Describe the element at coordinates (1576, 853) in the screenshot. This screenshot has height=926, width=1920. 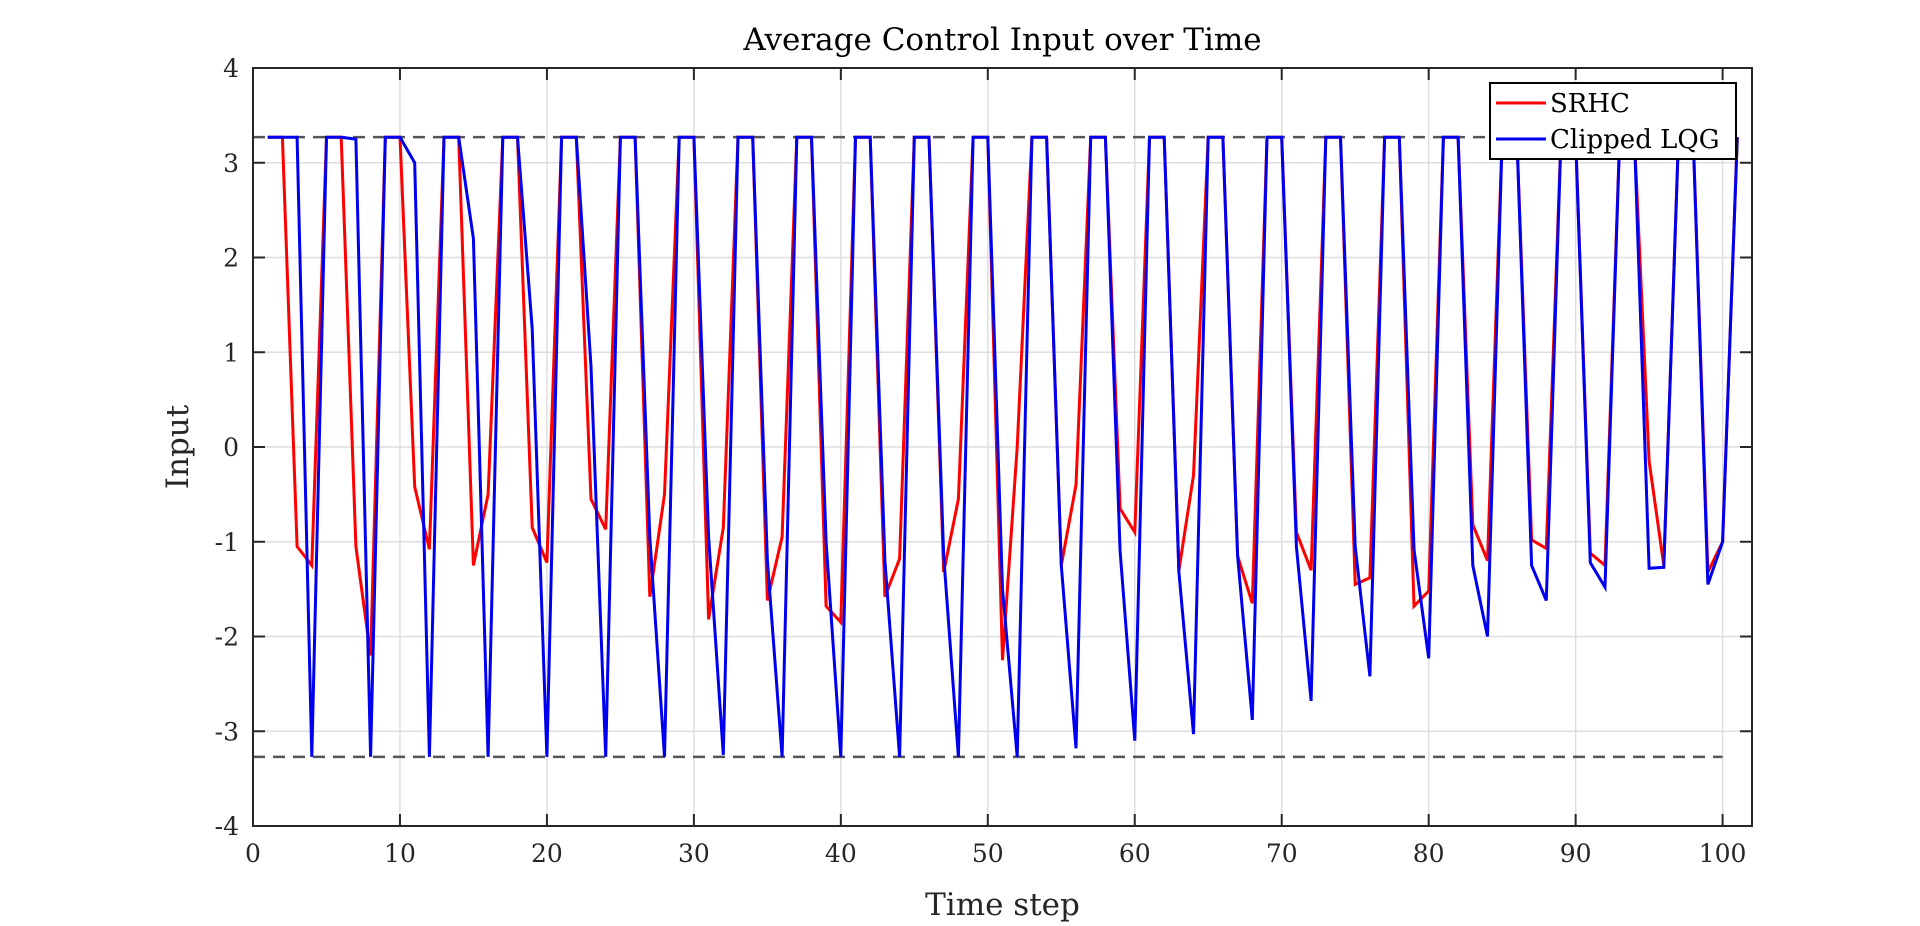
I see `x-tick-label-90: 90` at that location.